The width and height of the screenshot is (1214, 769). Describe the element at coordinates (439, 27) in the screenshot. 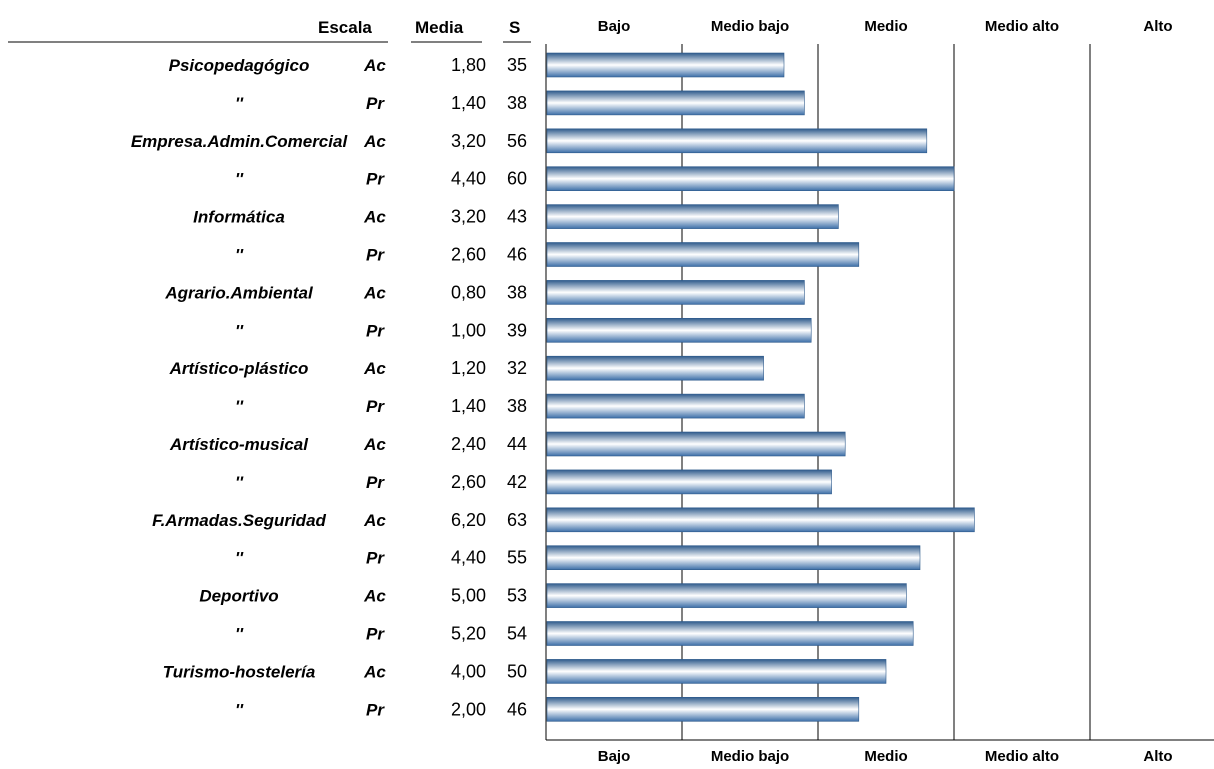

I see `header-media: Media` at that location.